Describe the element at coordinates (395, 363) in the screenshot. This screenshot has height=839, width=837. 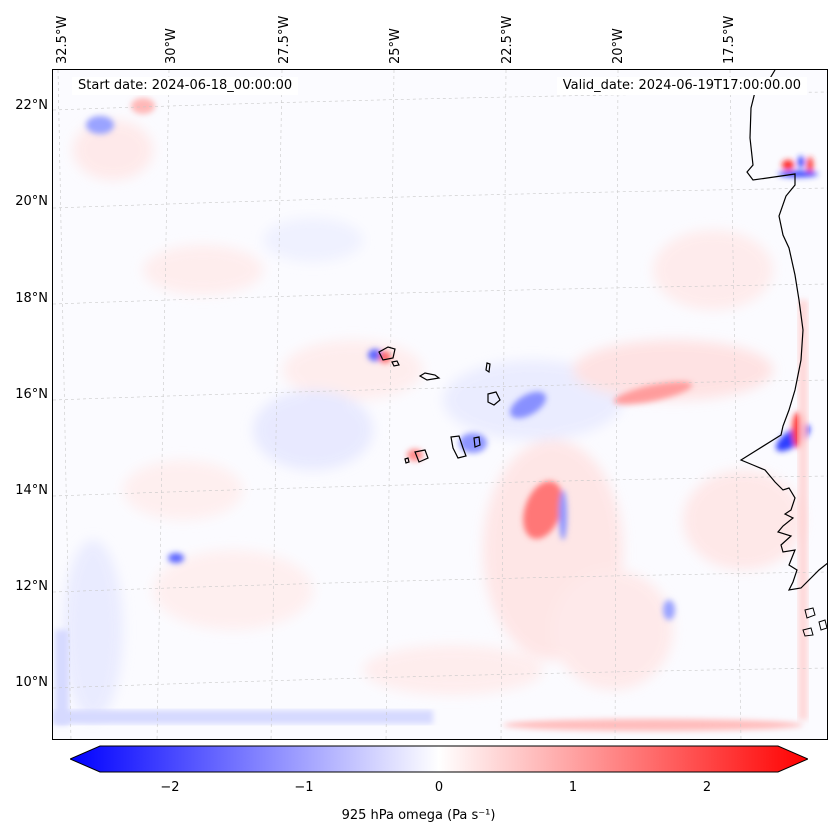
I see `island-sao-vicente` at that location.